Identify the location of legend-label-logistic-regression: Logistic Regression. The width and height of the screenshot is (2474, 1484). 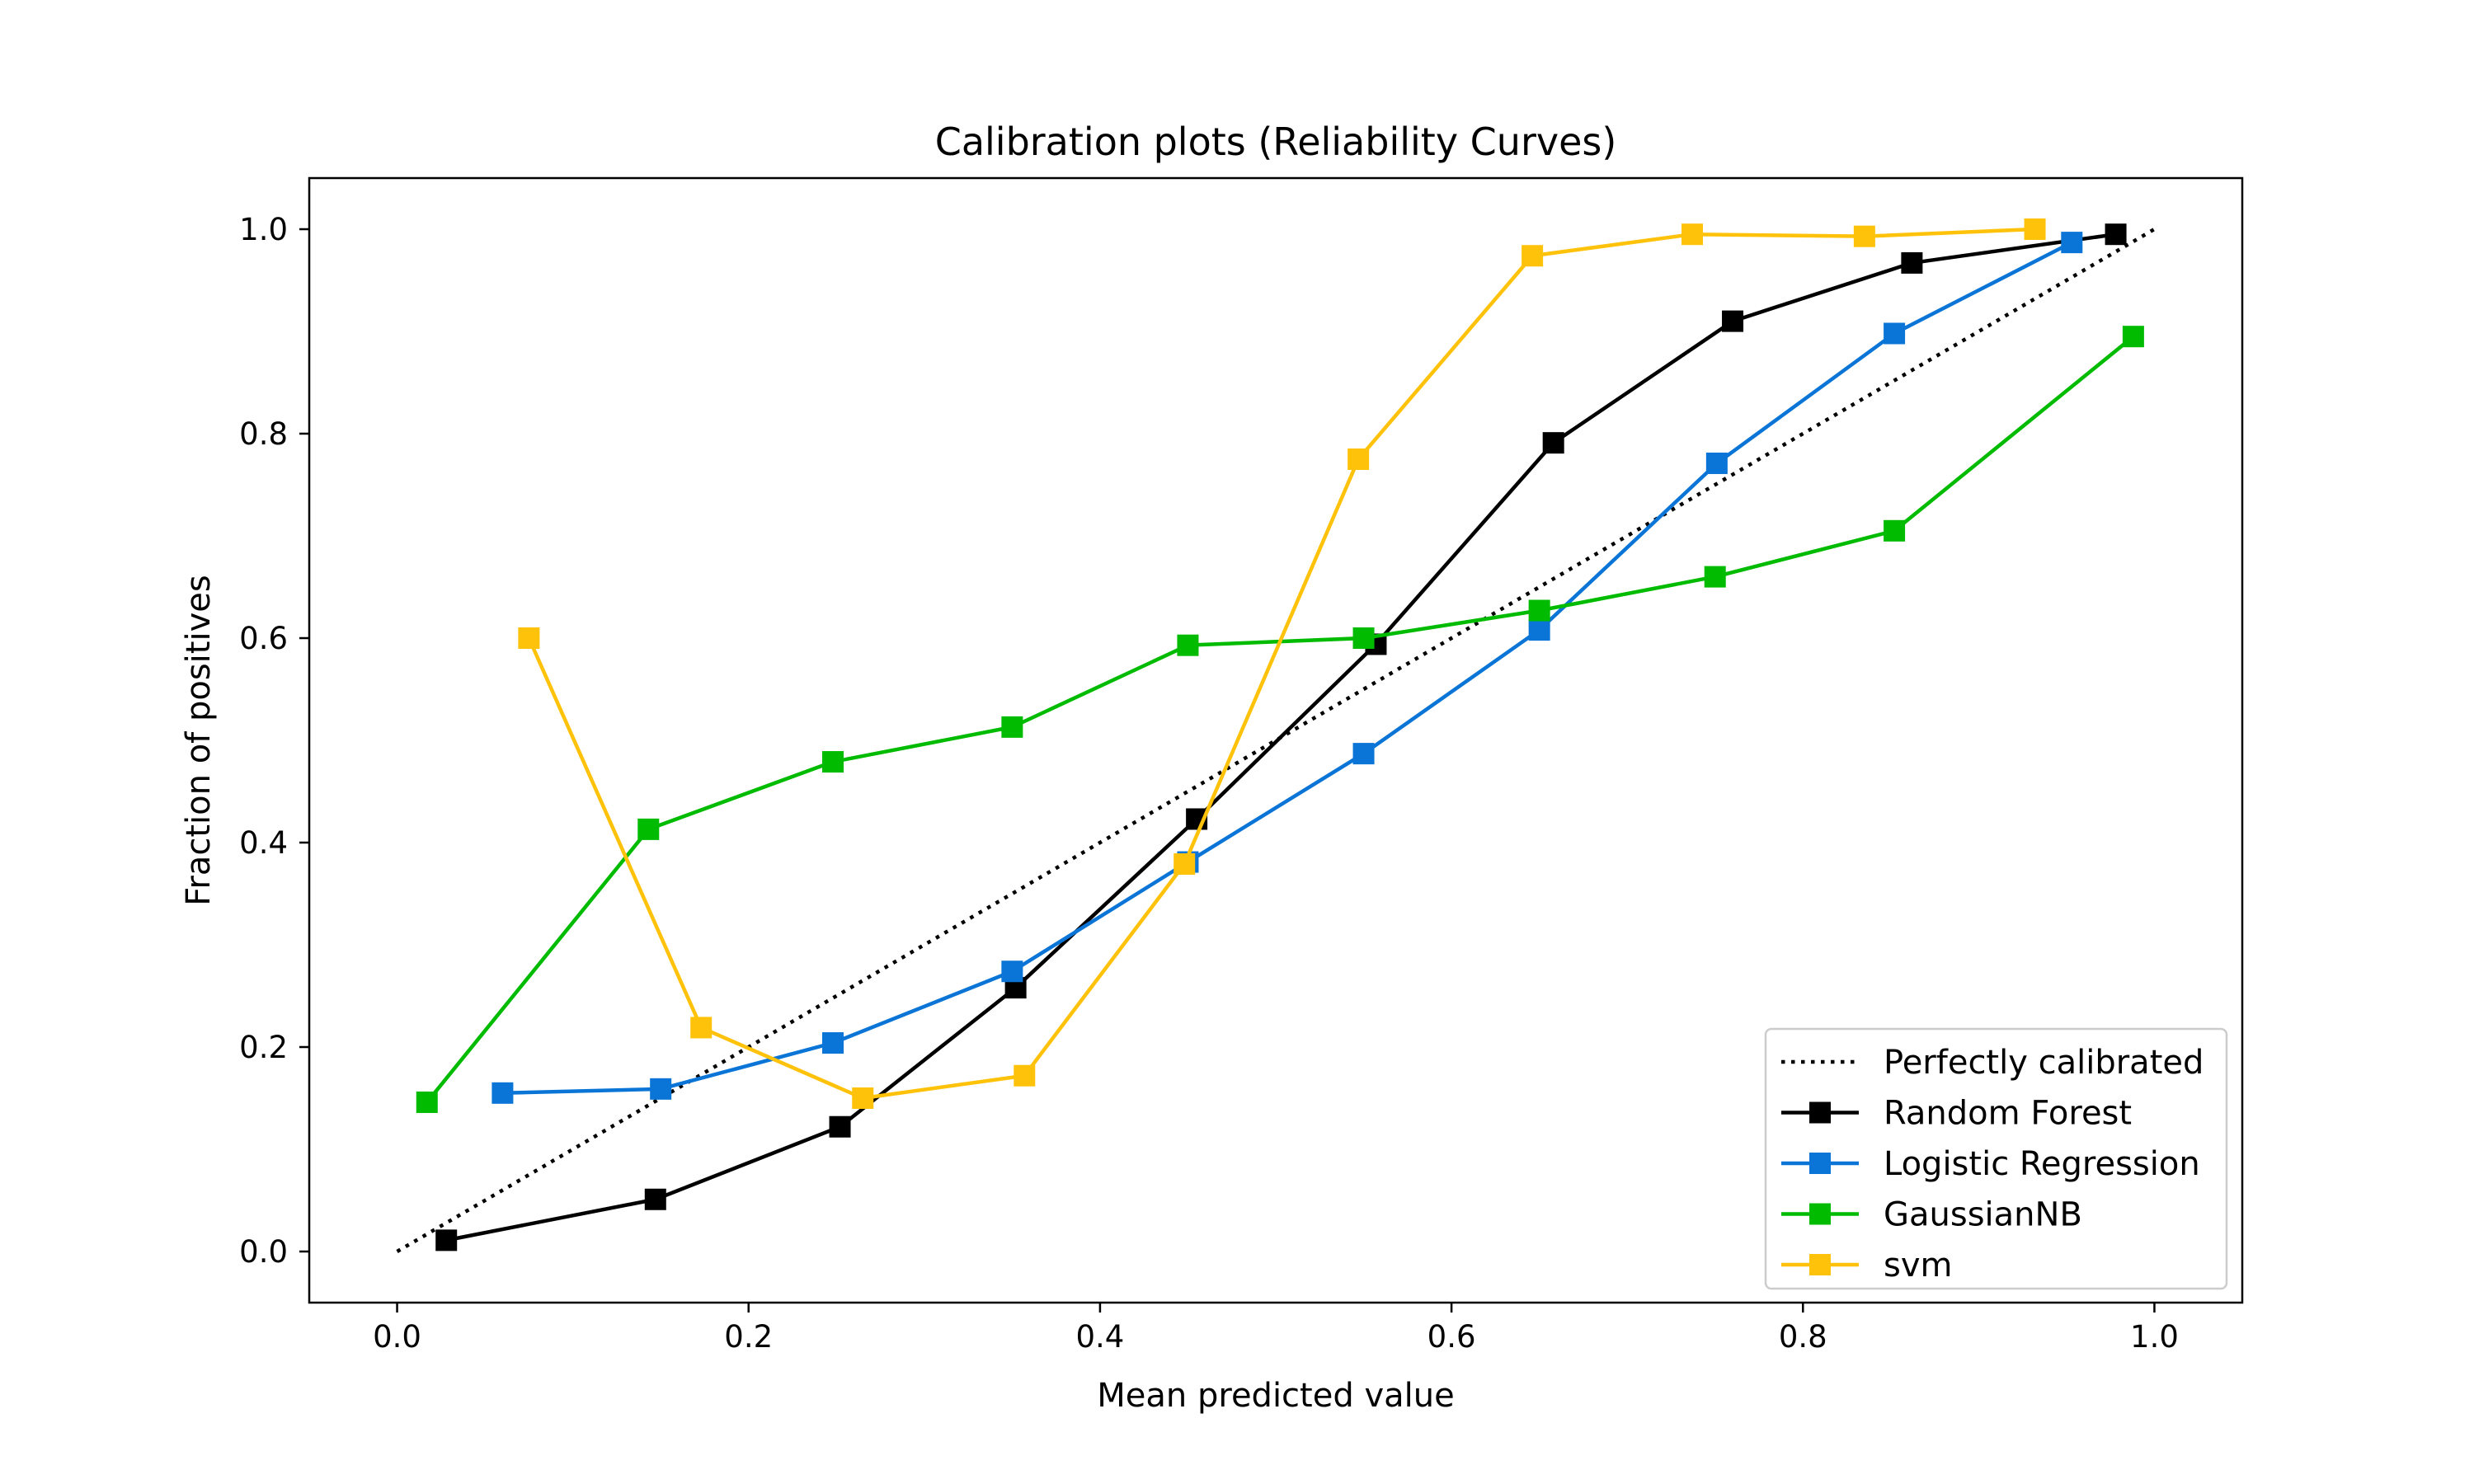
(2042, 1164).